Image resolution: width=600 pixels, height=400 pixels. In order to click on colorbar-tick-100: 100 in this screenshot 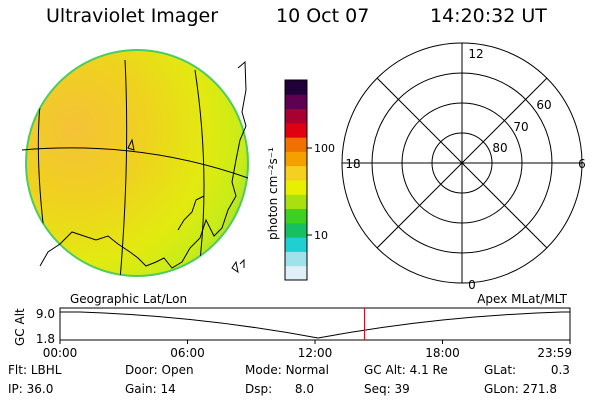, I will do `click(324, 148)`.